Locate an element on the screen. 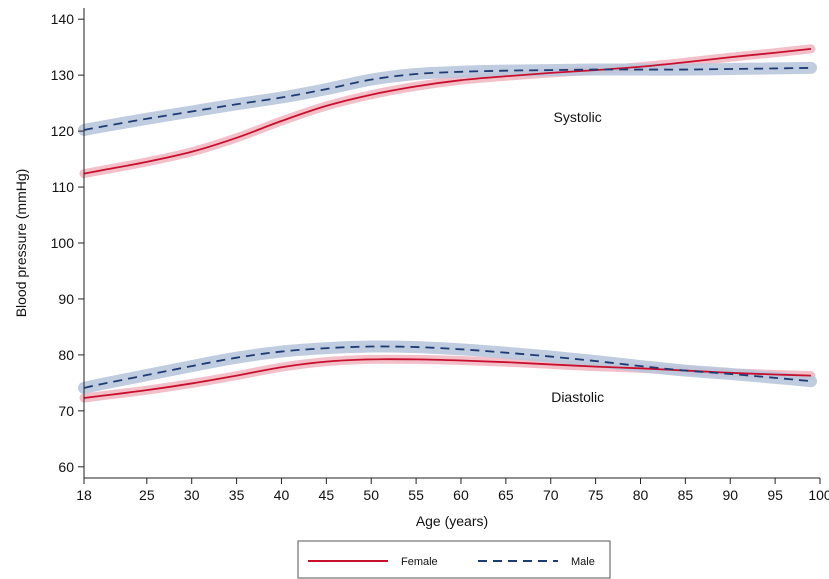  x-ticks: 18 25 30 35 40 45 50 55 60 65 70 75 80 85 90 95 100 is located at coordinates (452, 490).